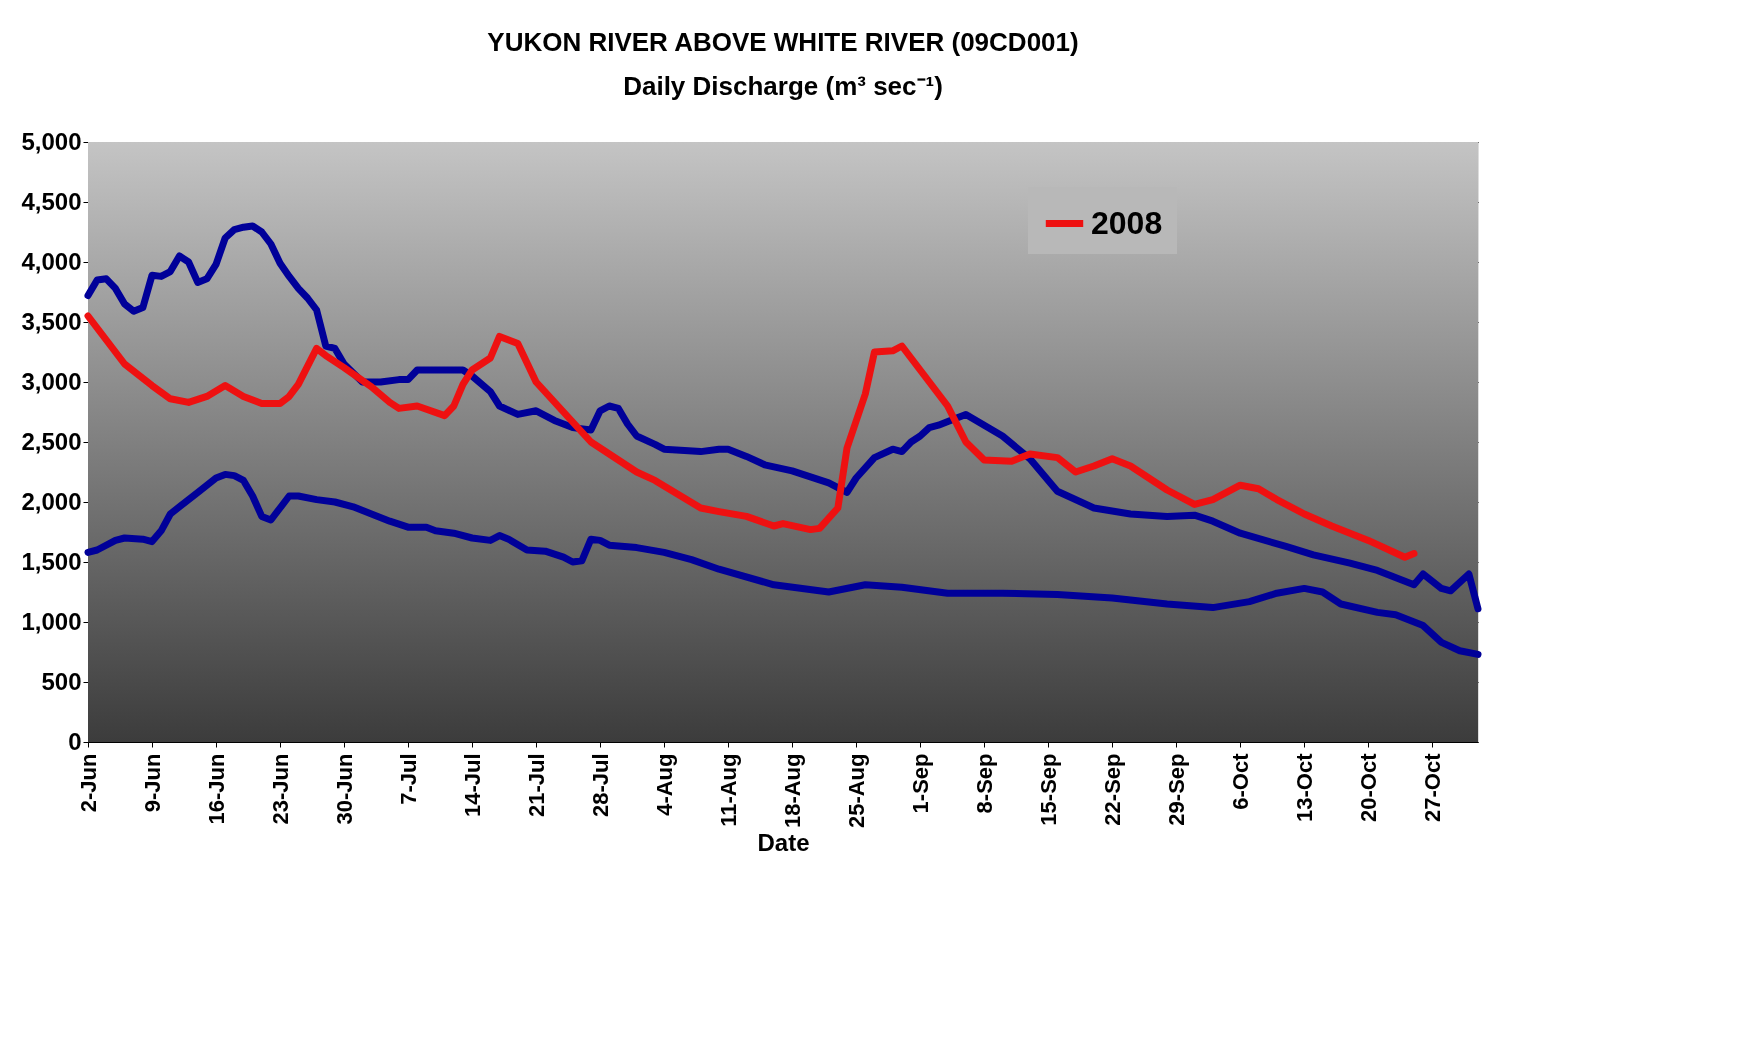  What do you see at coordinates (984, 783) in the screenshot?
I see `x-tick-label: 8-Sep` at bounding box center [984, 783].